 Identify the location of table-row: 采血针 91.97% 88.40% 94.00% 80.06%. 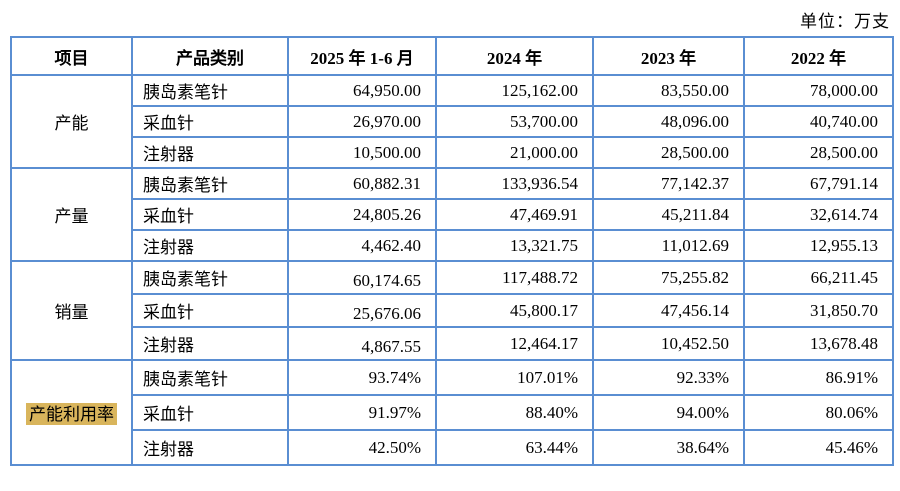
(452, 412).